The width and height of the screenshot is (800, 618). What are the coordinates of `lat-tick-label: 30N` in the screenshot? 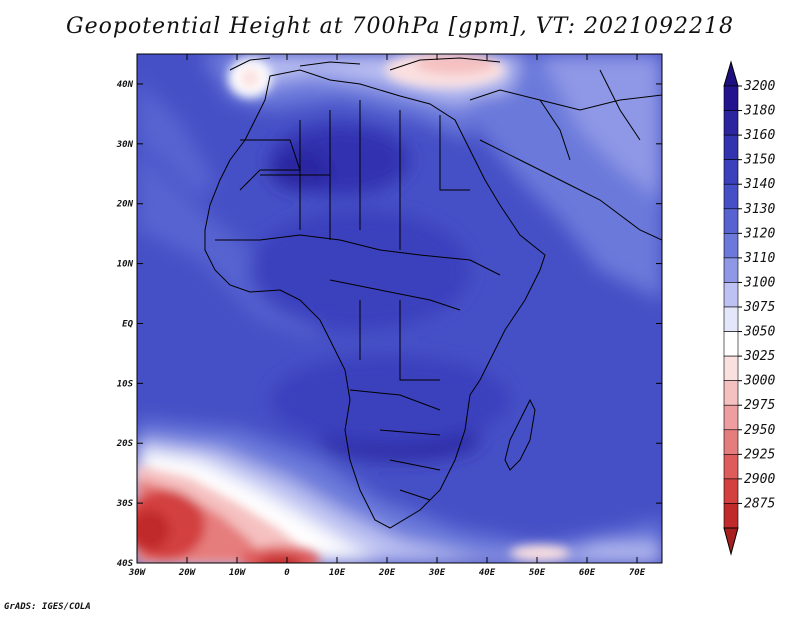 It's located at (125, 145).